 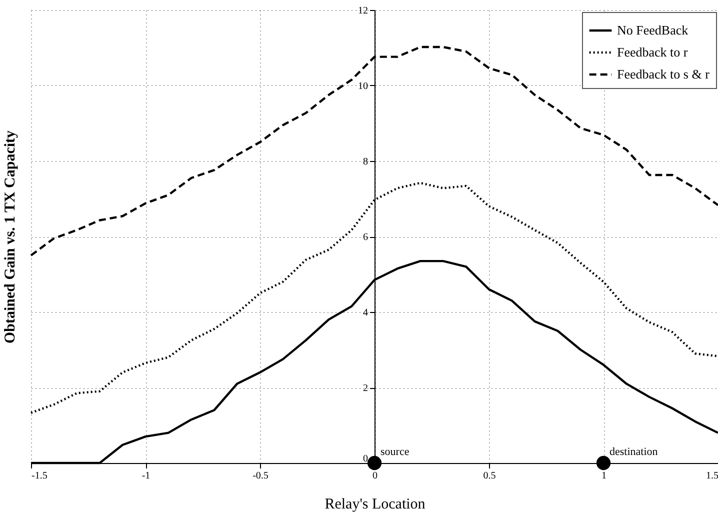 I want to click on x-tick-label: -1, so click(x=146, y=476).